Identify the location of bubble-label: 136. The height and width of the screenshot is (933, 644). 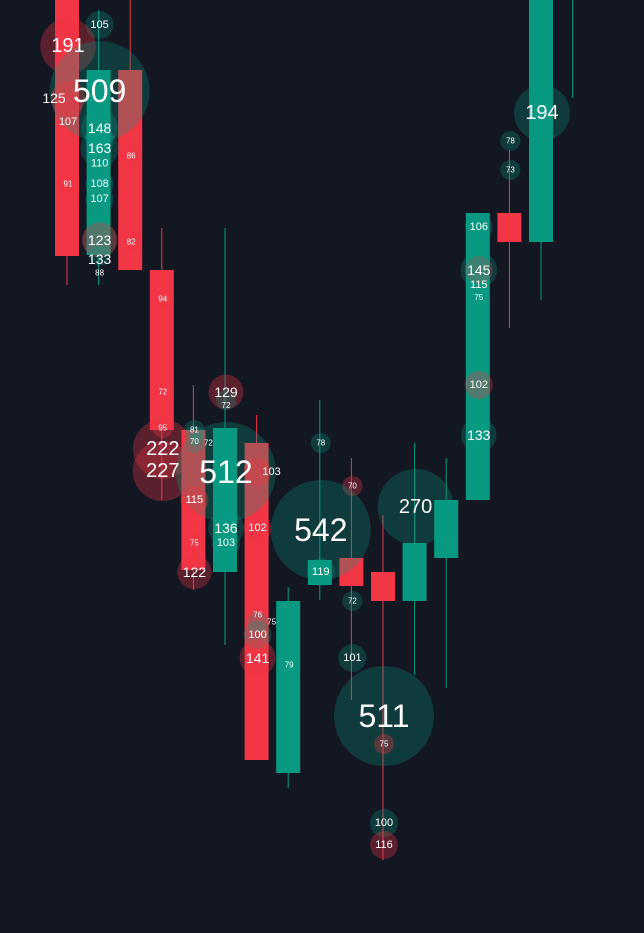
(226, 528).